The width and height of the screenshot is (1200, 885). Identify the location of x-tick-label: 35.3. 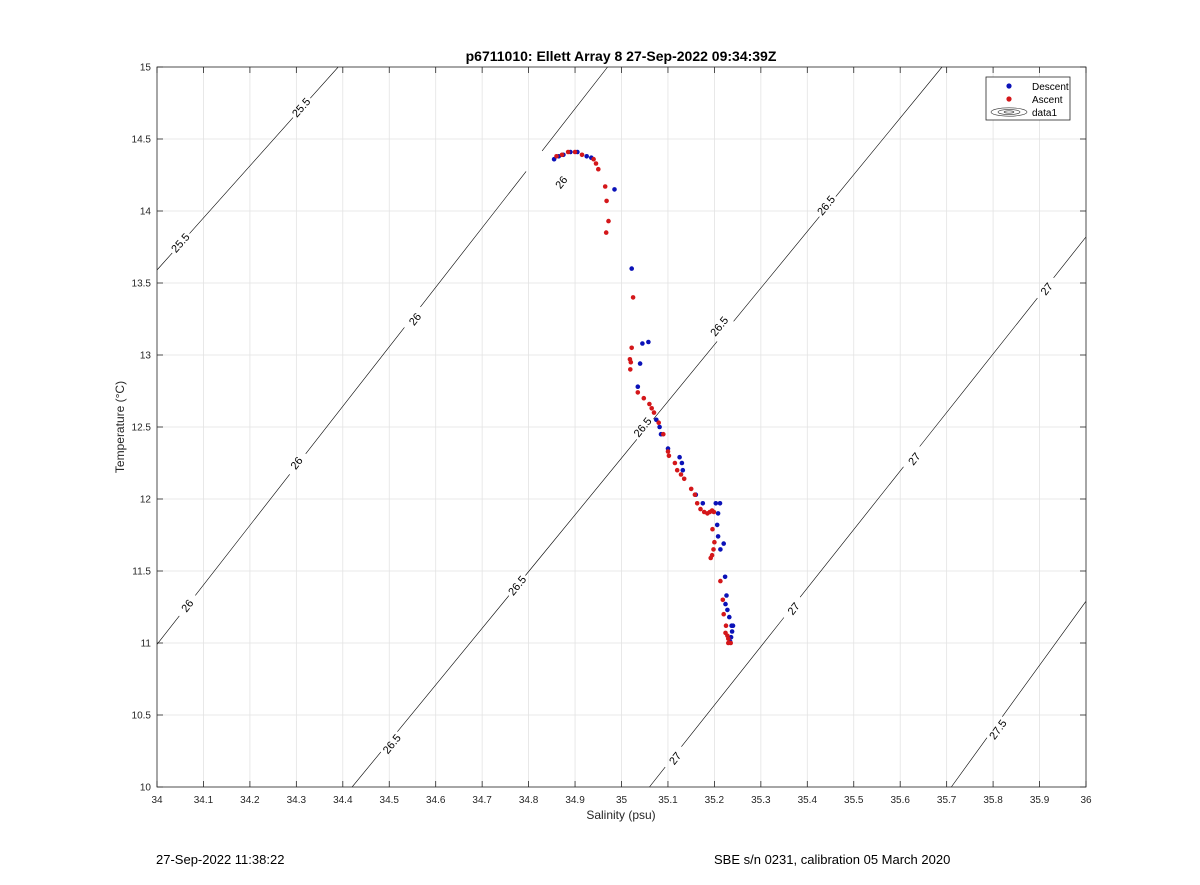
(761, 800).